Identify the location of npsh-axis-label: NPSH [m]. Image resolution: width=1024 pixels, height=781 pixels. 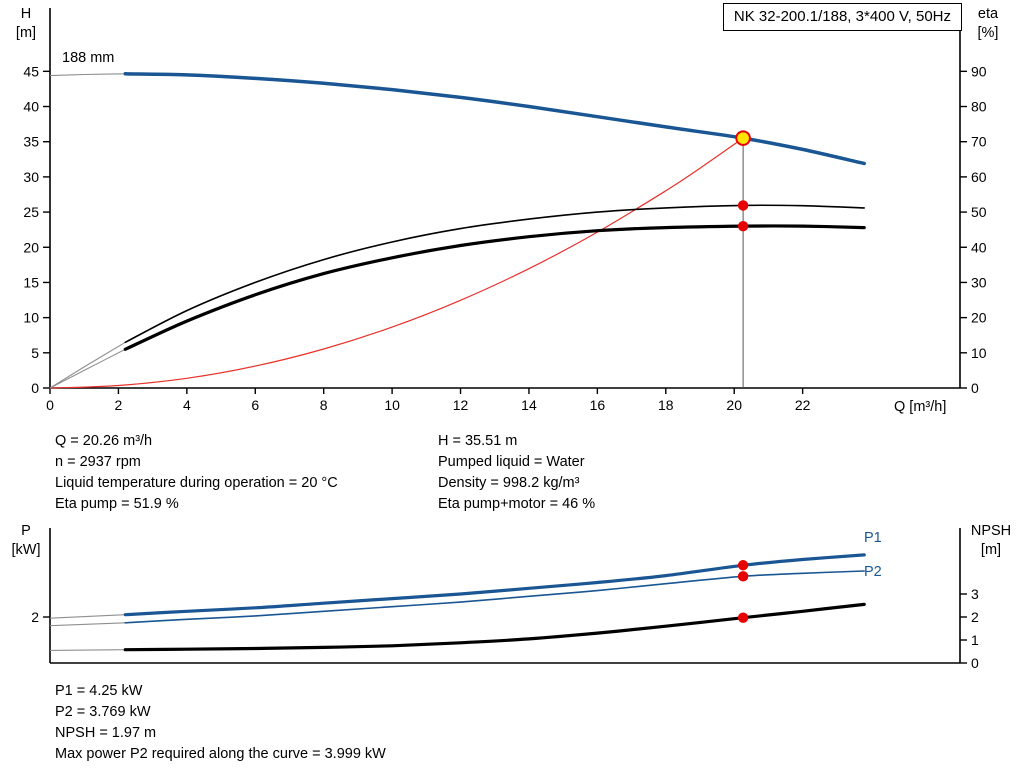
(991, 541).